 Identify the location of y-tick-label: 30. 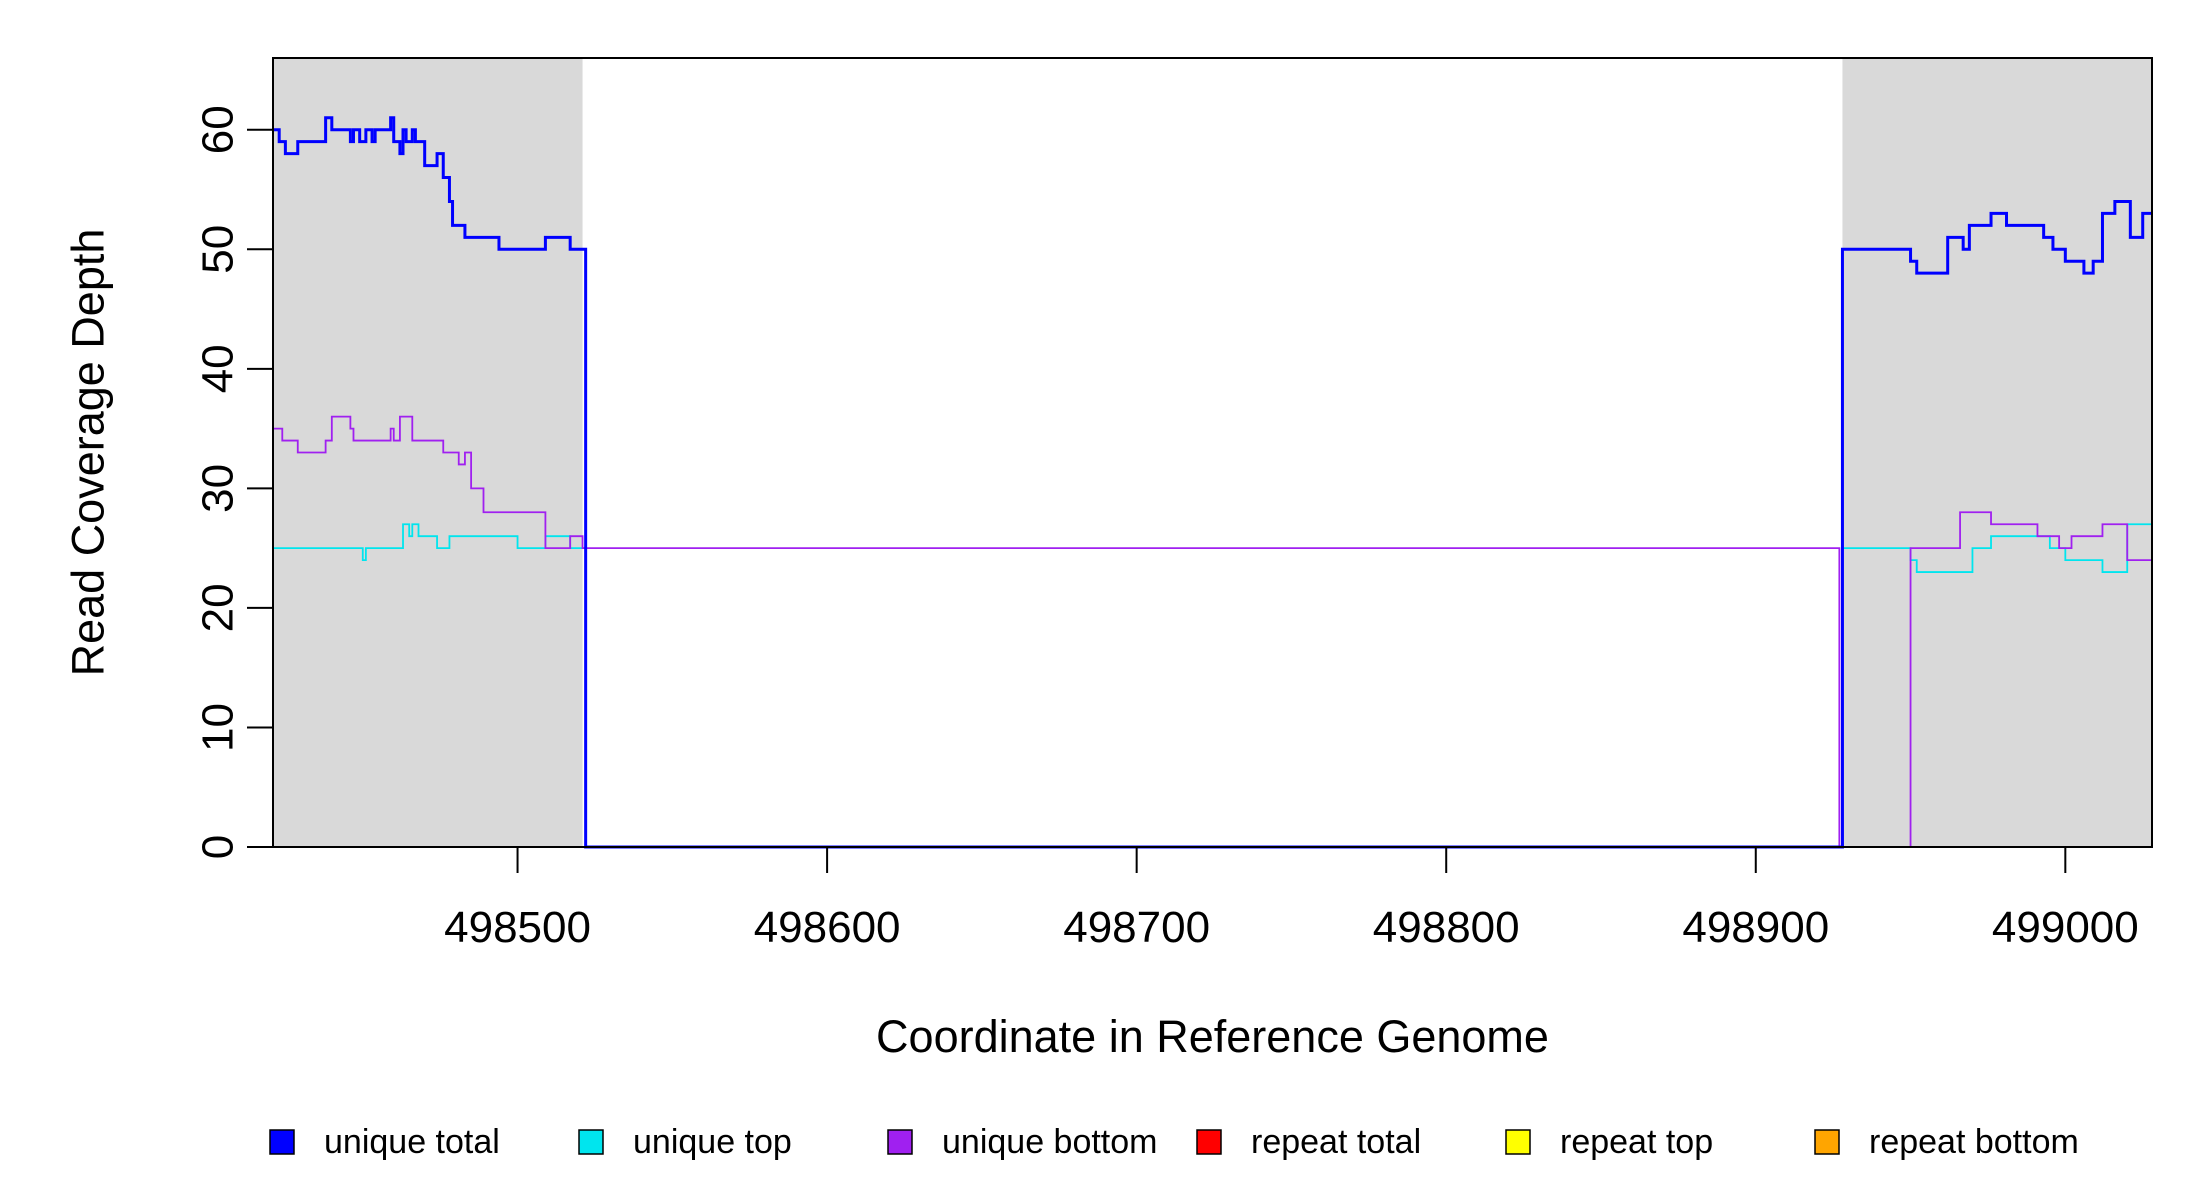
(218, 488).